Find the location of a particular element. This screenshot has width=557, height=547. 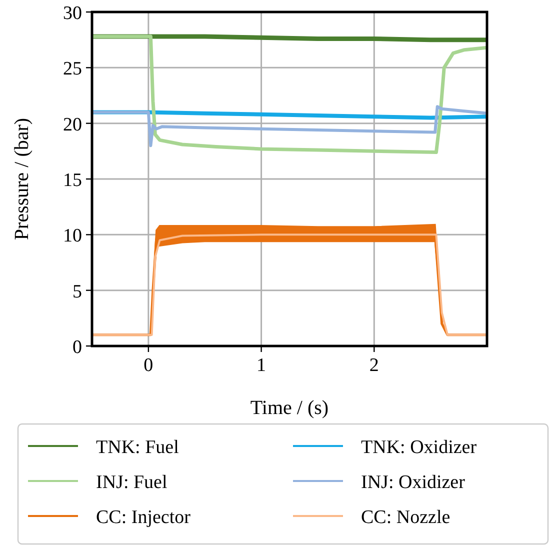

legend-label: TNK: Oxidizer is located at coordinates (419, 447).